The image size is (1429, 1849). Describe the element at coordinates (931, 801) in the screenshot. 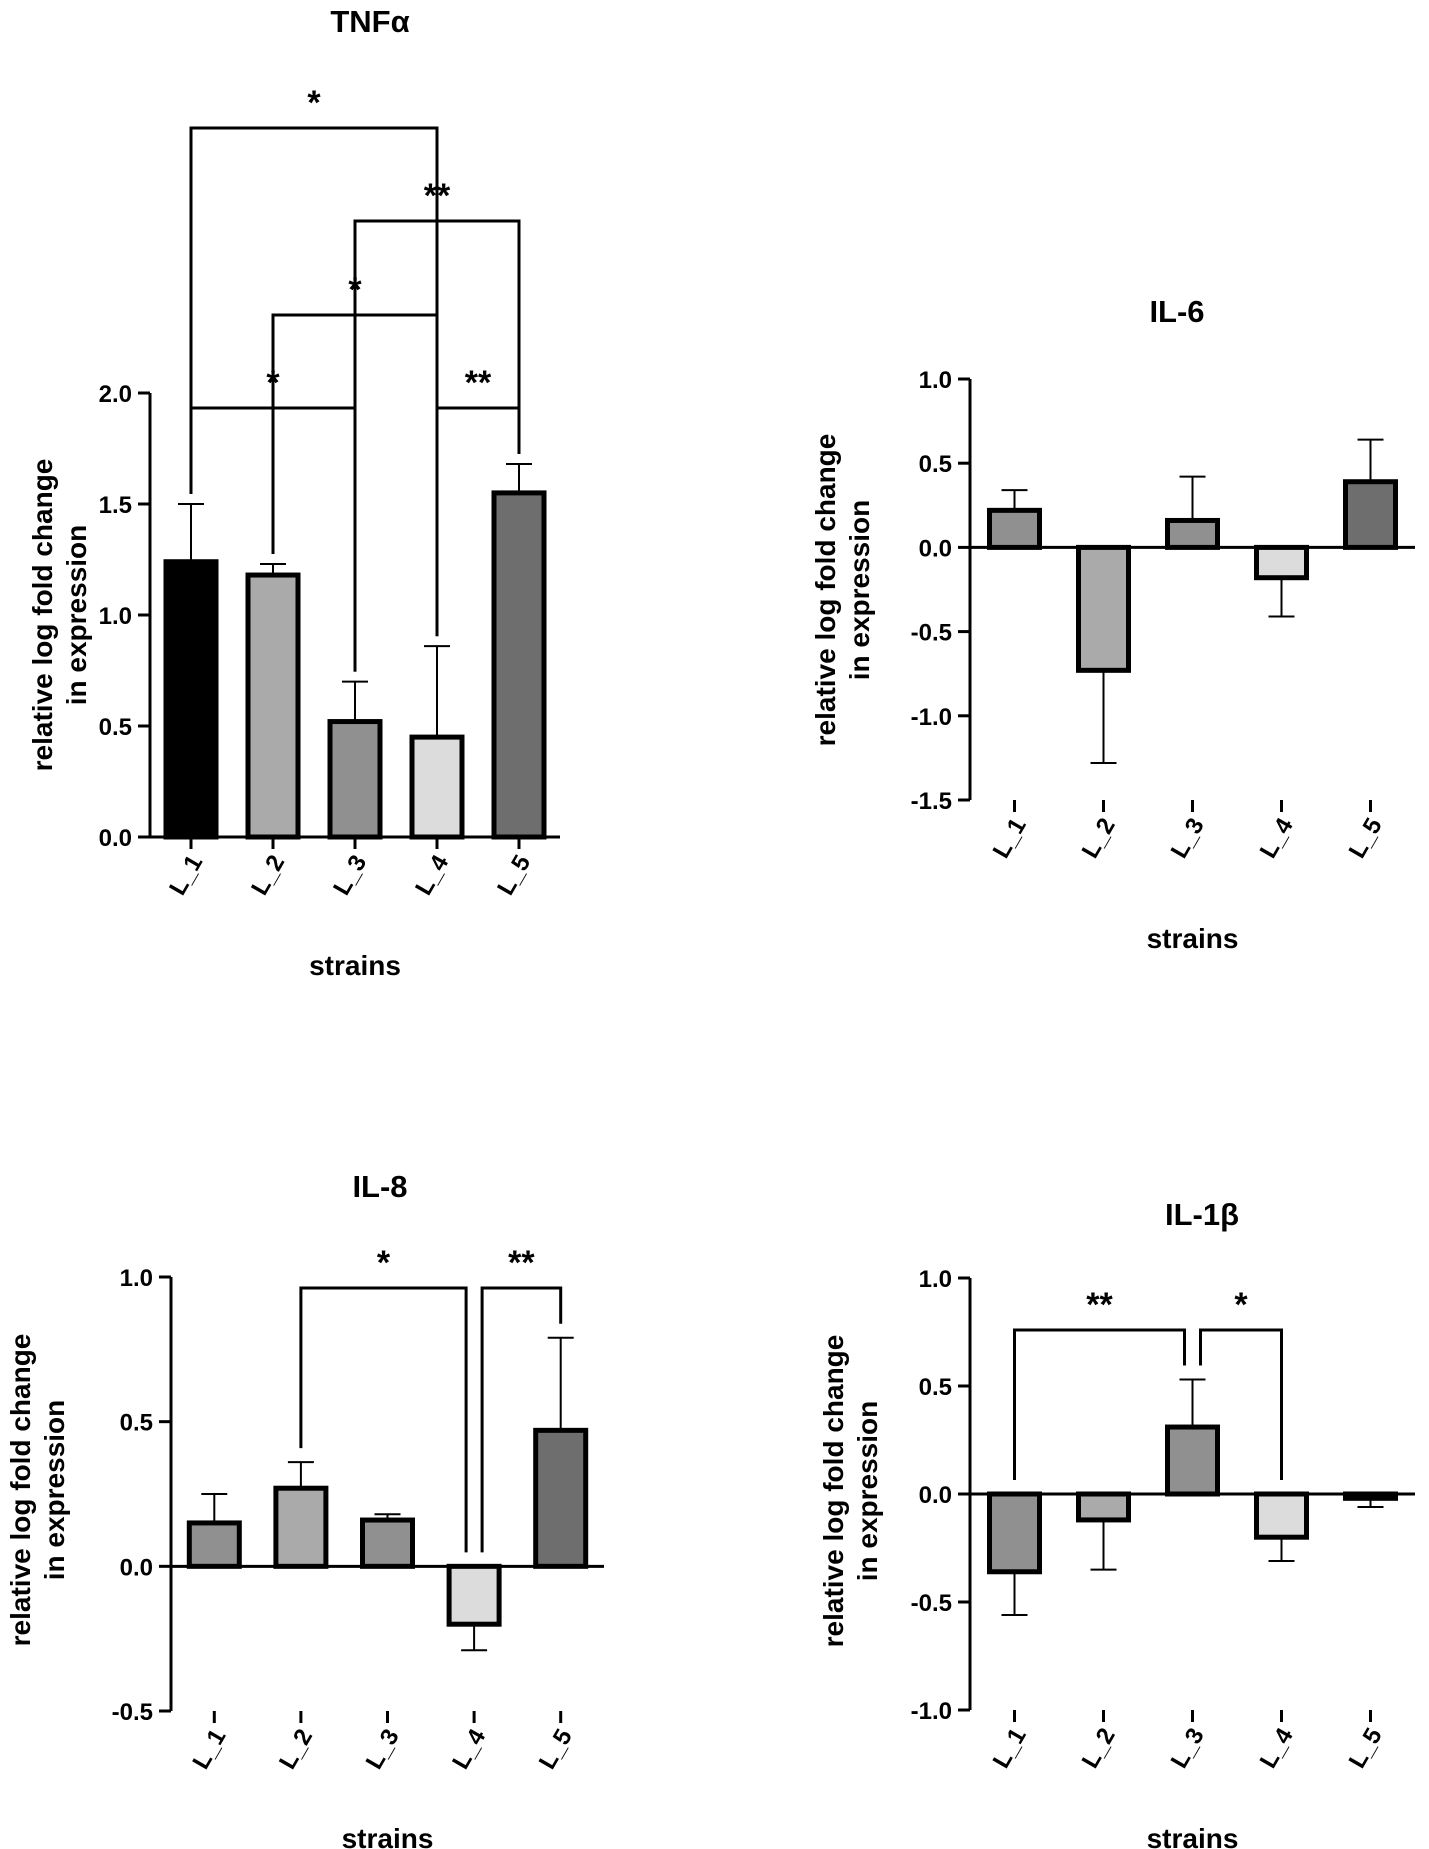

I see `y-tick-label: -1.5` at that location.